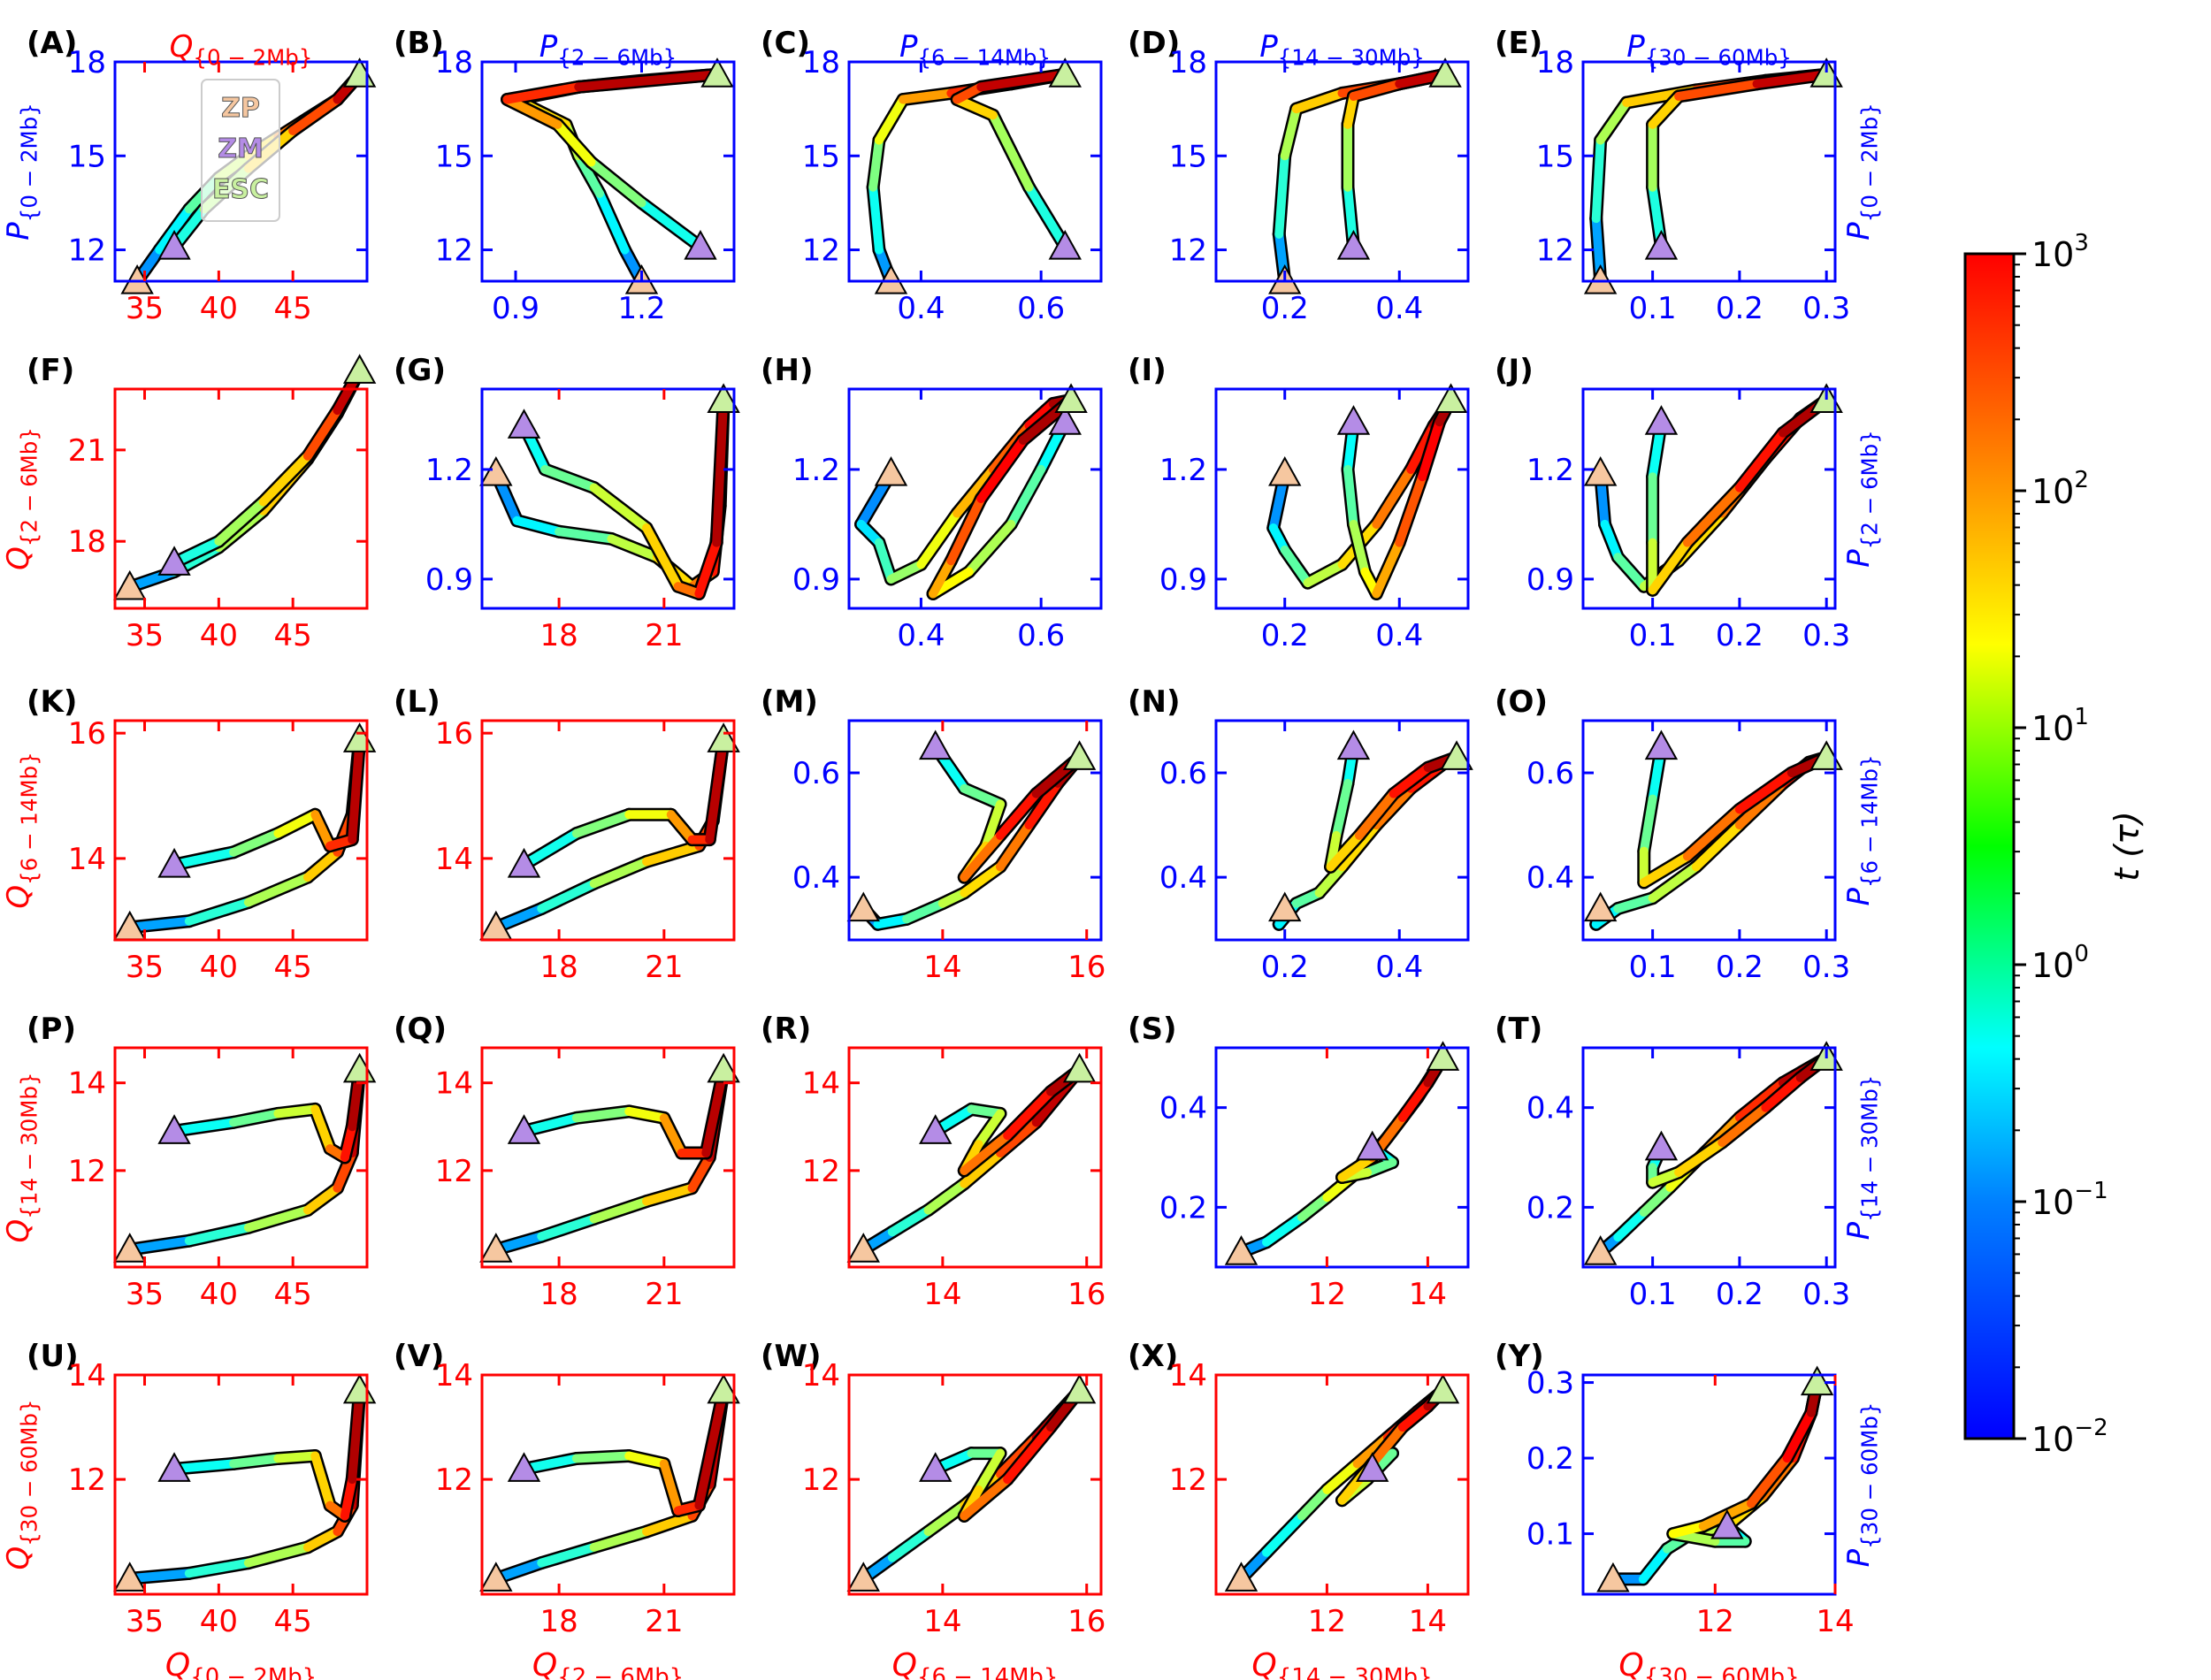  What do you see at coordinates (617, 58) in the screenshot?
I see `axis-label-sub: {2 − 6Mb}` at bounding box center [617, 58].